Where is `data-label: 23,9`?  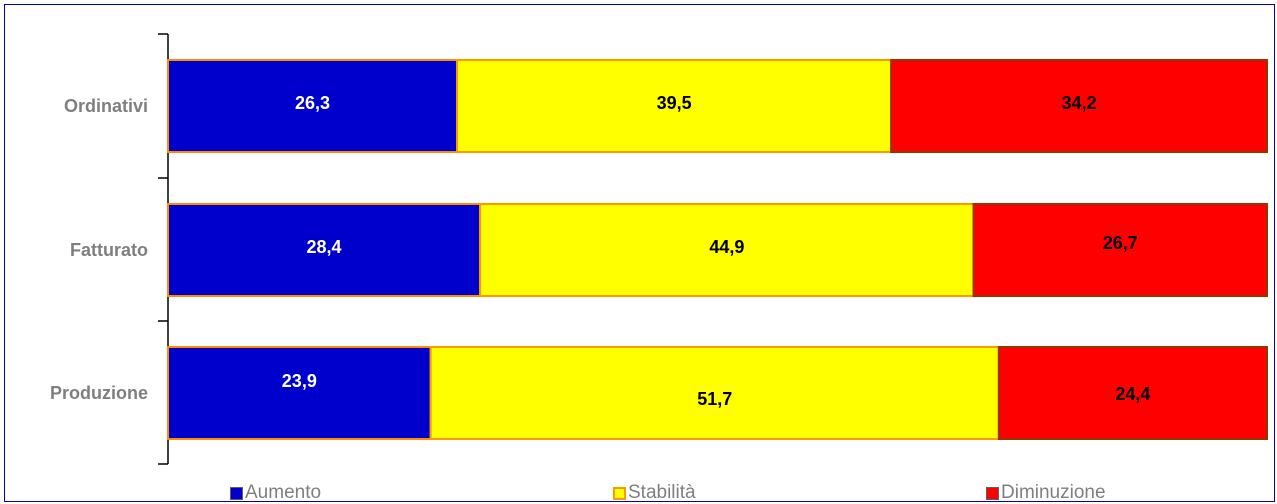
data-label: 23,9 is located at coordinates (299, 381).